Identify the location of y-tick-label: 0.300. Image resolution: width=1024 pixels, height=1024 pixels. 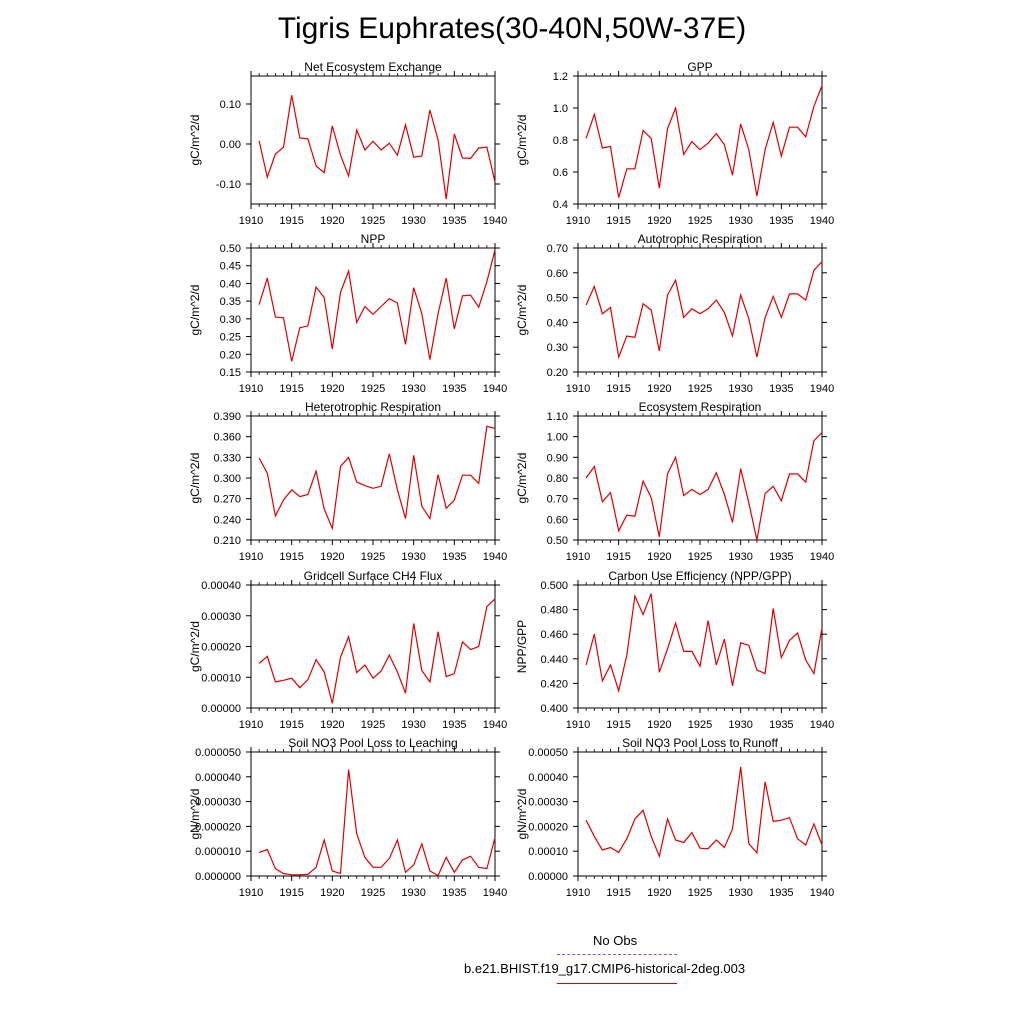
(227, 479).